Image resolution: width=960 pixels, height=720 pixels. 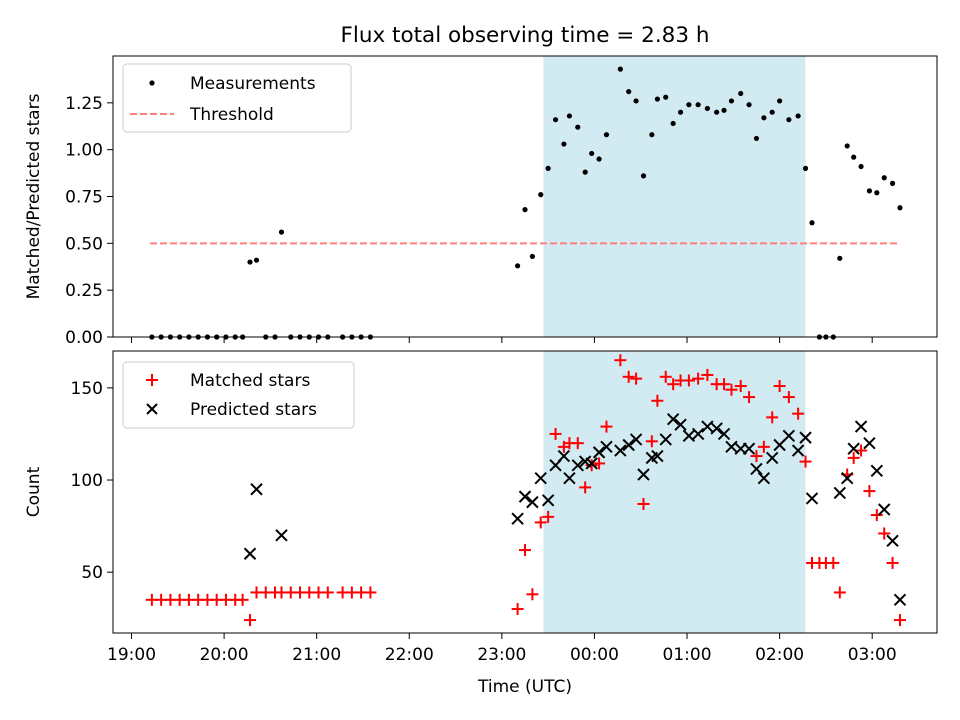 I want to click on chart-title: Flux total observing time = 2.83 h, so click(x=525, y=35).